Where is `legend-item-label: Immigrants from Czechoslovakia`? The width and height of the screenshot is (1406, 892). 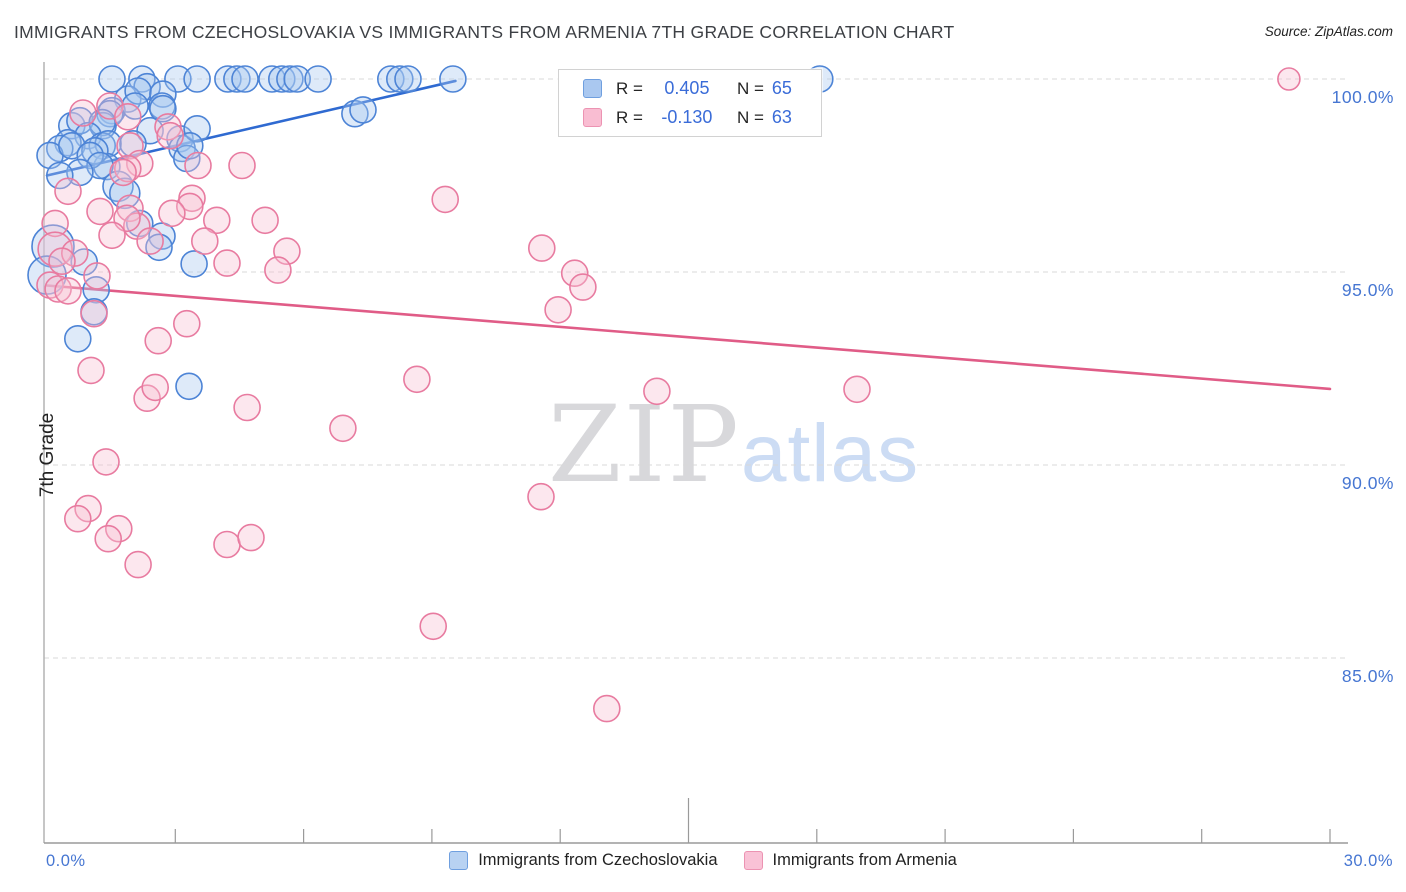
legend-item-label: Immigrants from Czechoslovakia is located at coordinates (598, 860).